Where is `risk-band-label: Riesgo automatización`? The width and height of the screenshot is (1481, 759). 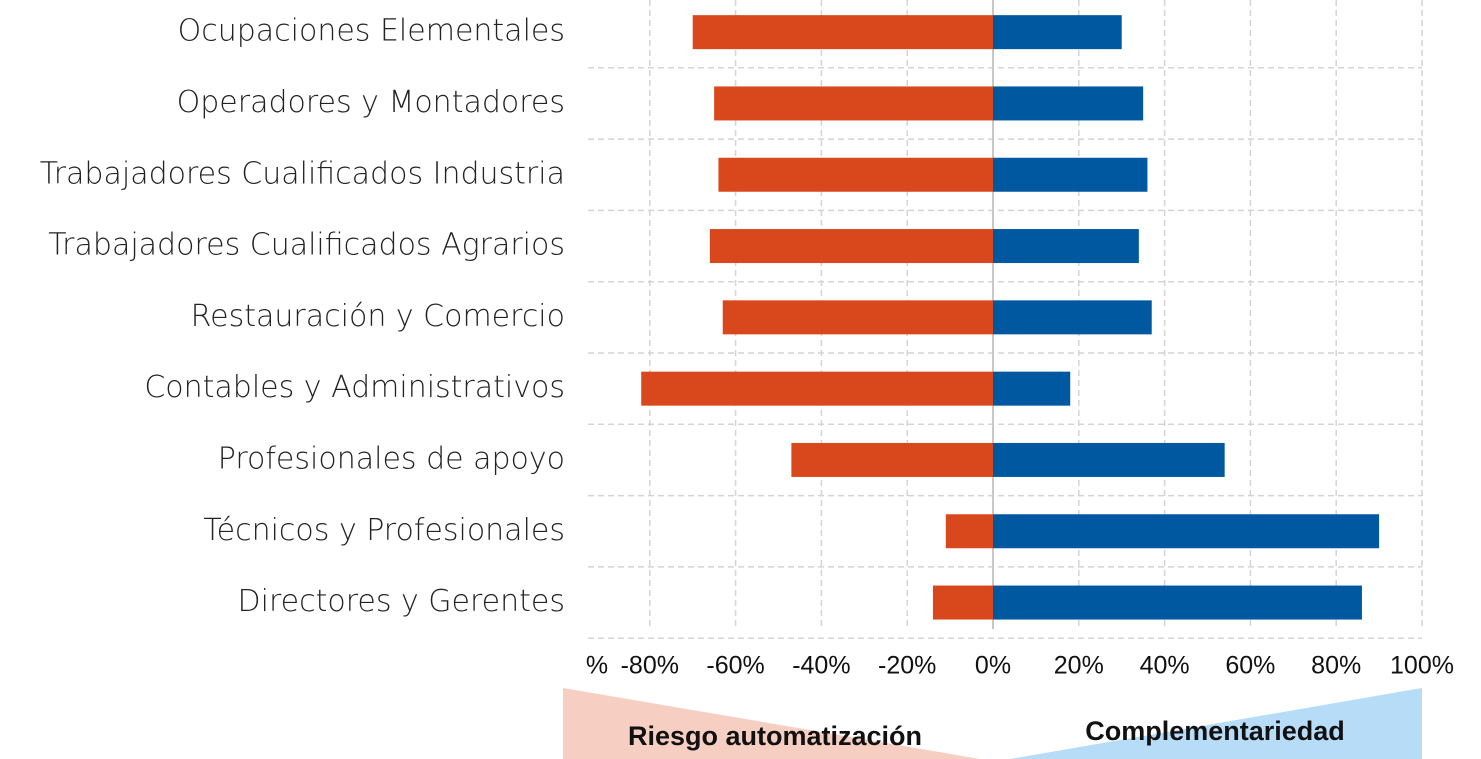 risk-band-label: Riesgo automatización is located at coordinates (775, 736).